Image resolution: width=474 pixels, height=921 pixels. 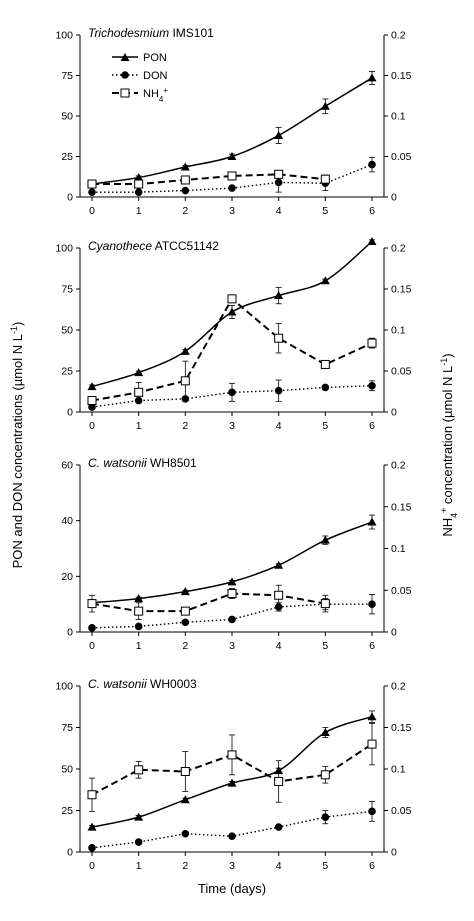 I want to click on right-y-tick-label: 0.05, so click(x=401, y=591).